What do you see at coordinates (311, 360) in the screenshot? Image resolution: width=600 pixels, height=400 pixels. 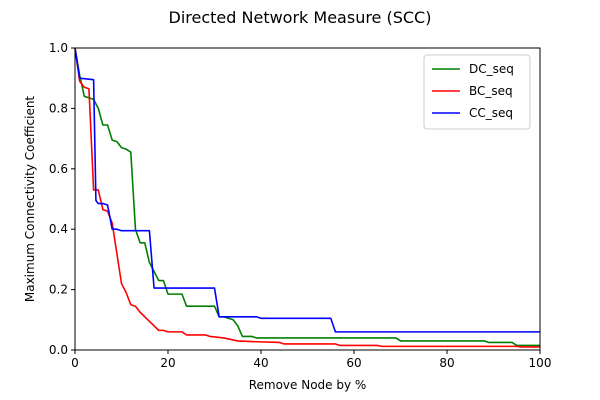 I see `x-axis-ticks: 0 20 40 60 80 100` at bounding box center [311, 360].